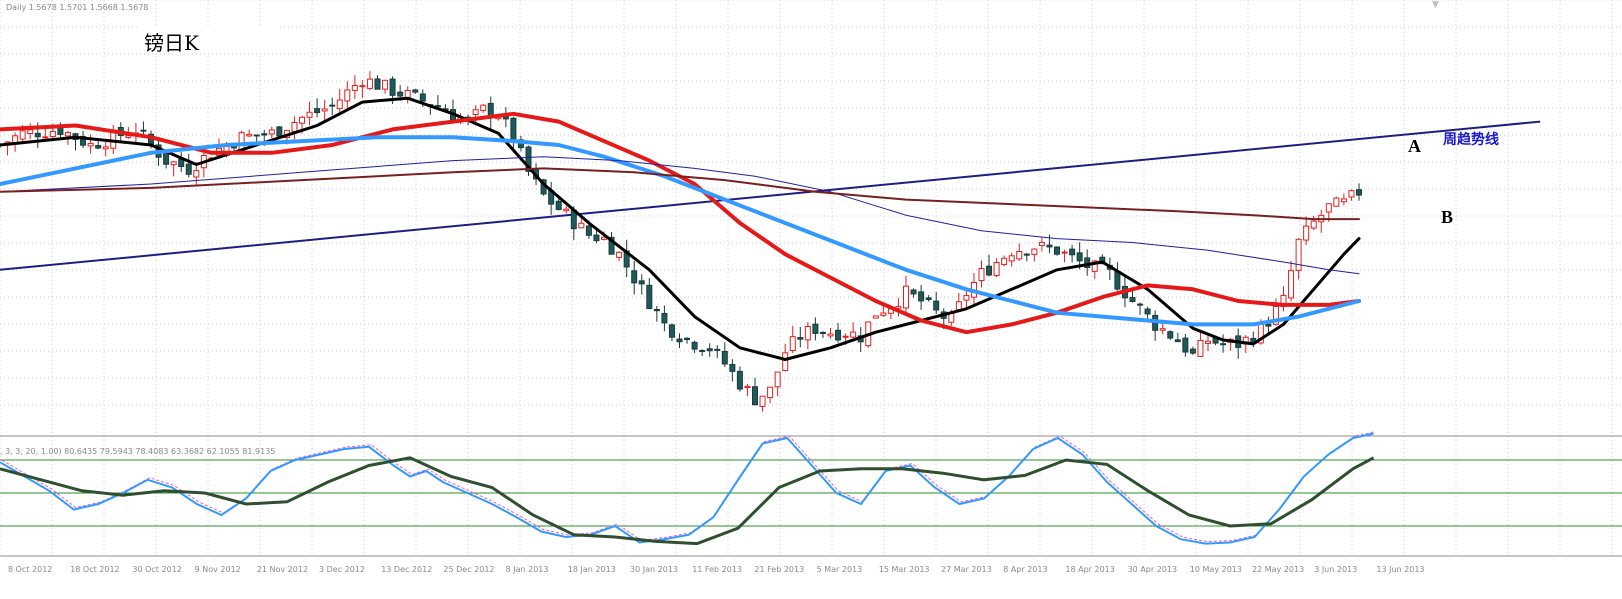  What do you see at coordinates (218, 569) in the screenshot?
I see `x-tick-label: 9 Nov 2012` at bounding box center [218, 569].